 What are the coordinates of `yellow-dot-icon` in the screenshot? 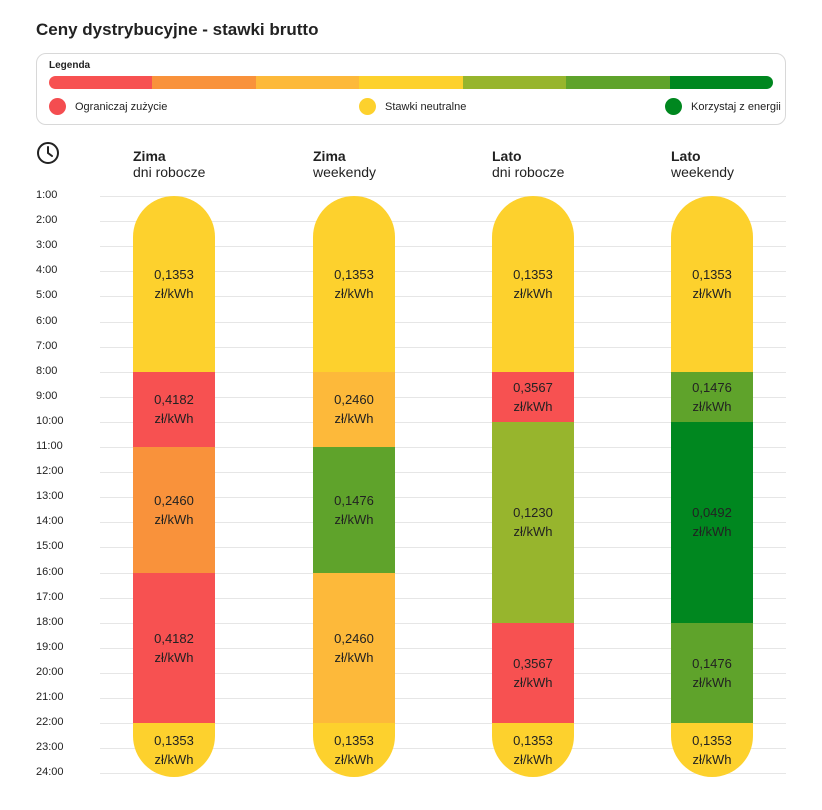 It's located at (367, 106).